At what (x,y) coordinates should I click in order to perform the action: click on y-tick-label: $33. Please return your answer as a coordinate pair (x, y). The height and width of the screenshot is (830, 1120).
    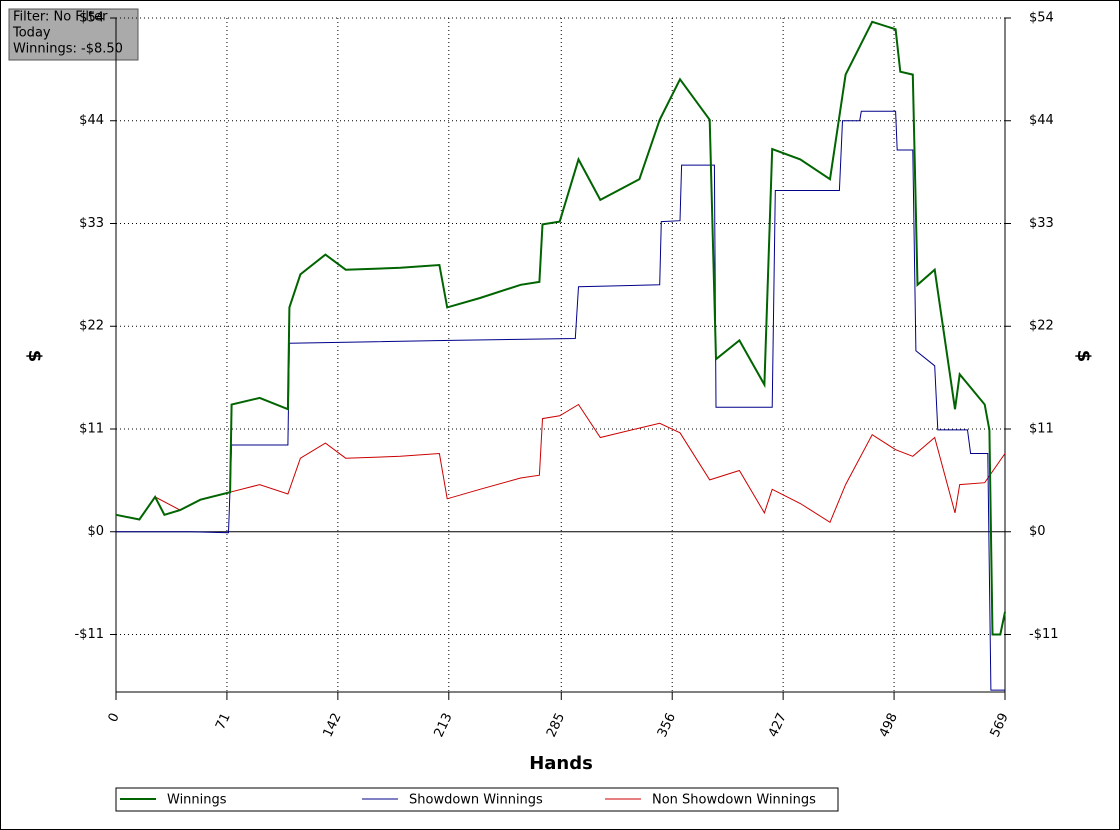
    Looking at the image, I should click on (91, 223).